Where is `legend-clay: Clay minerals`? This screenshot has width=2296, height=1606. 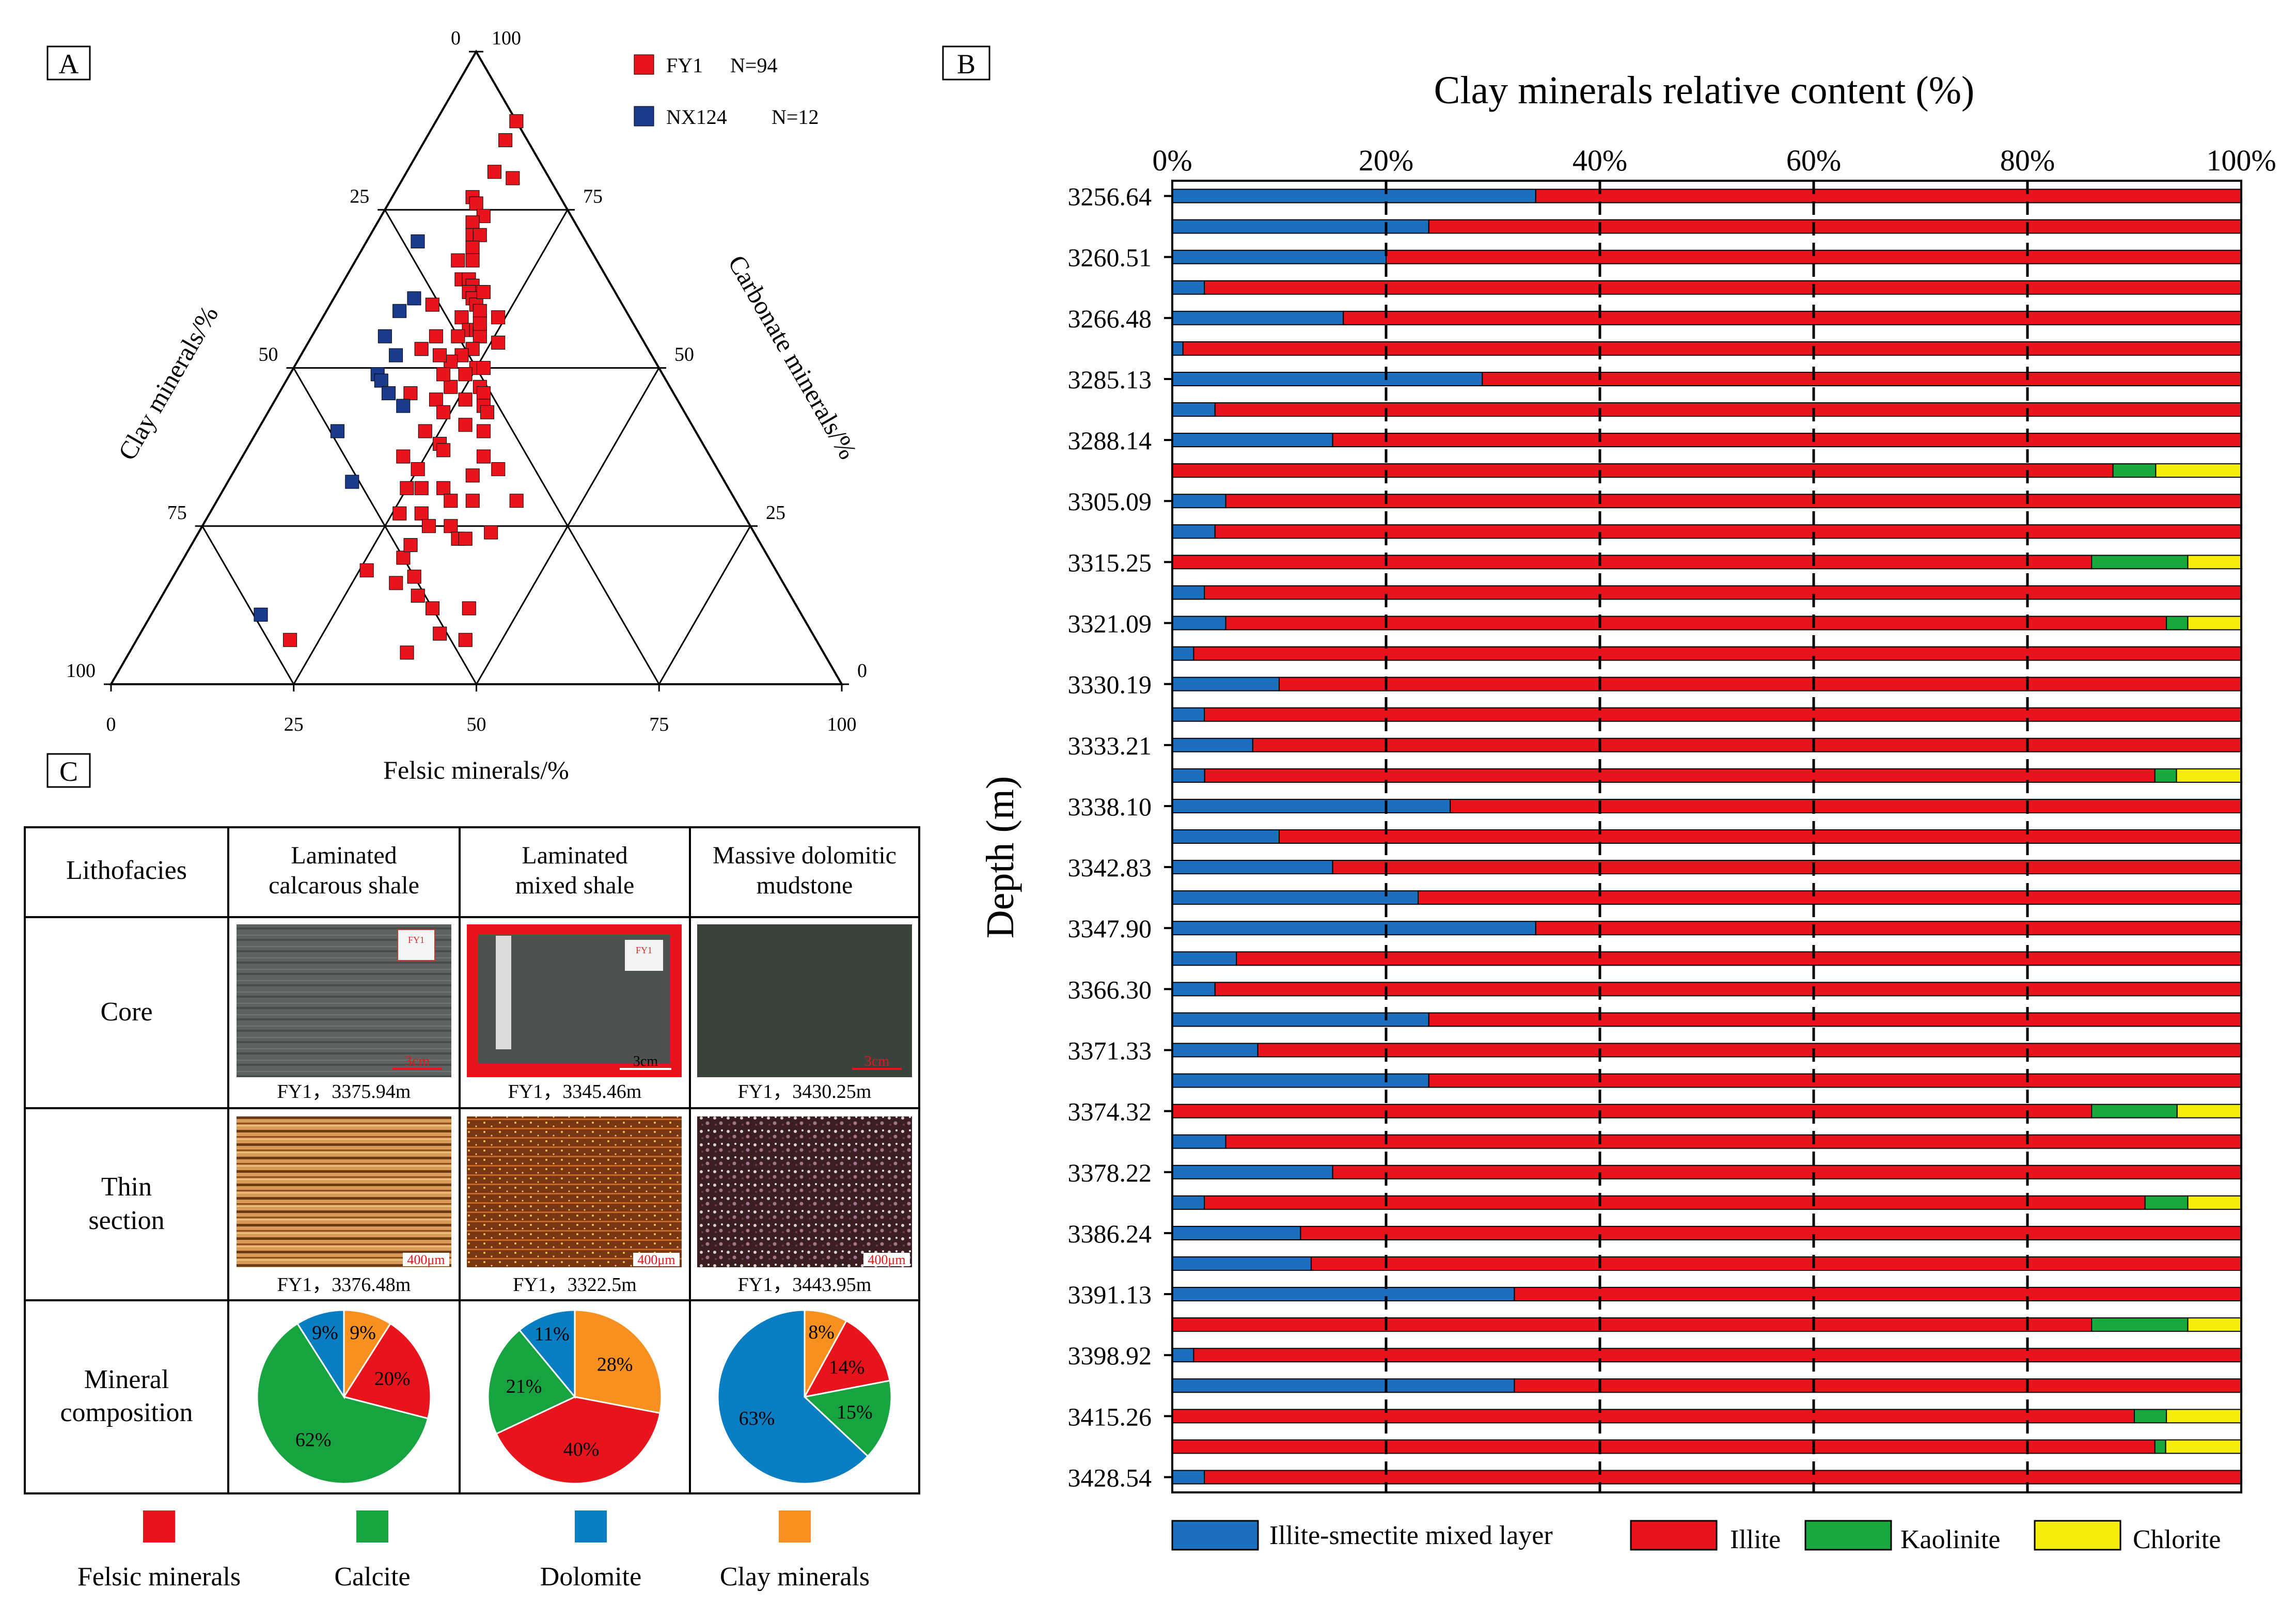
legend-clay: Clay minerals is located at coordinates (795, 1577).